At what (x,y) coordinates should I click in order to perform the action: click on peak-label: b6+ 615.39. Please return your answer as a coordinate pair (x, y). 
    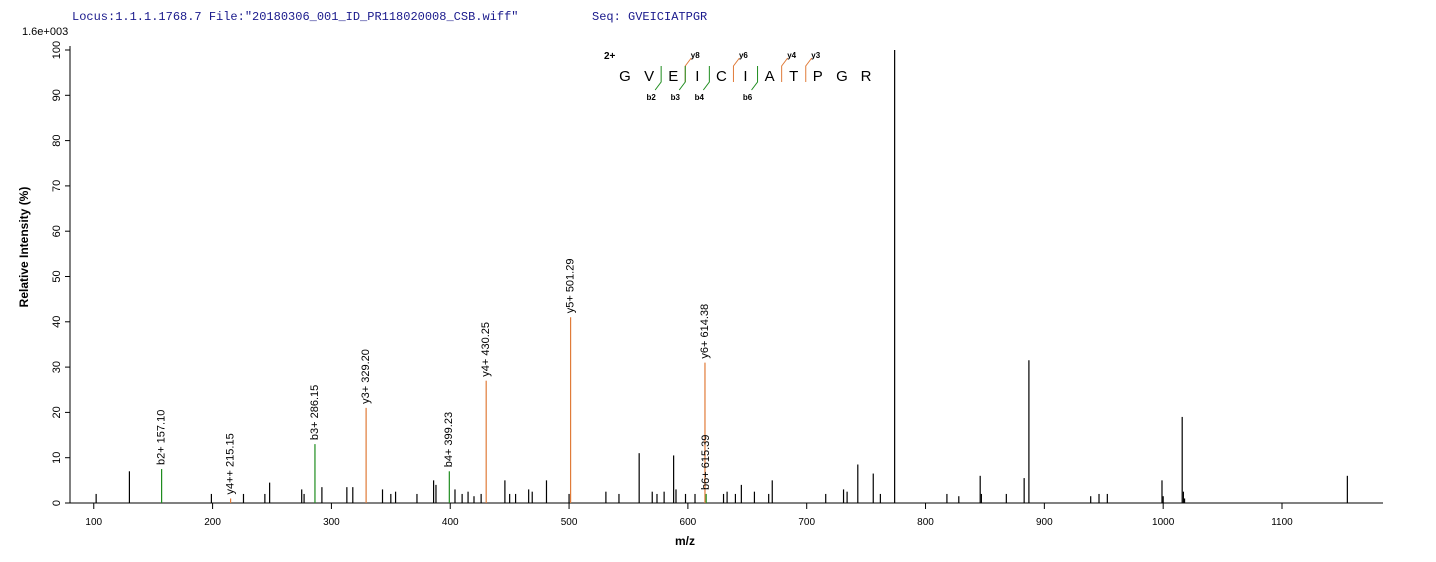
    Looking at the image, I should click on (706, 462).